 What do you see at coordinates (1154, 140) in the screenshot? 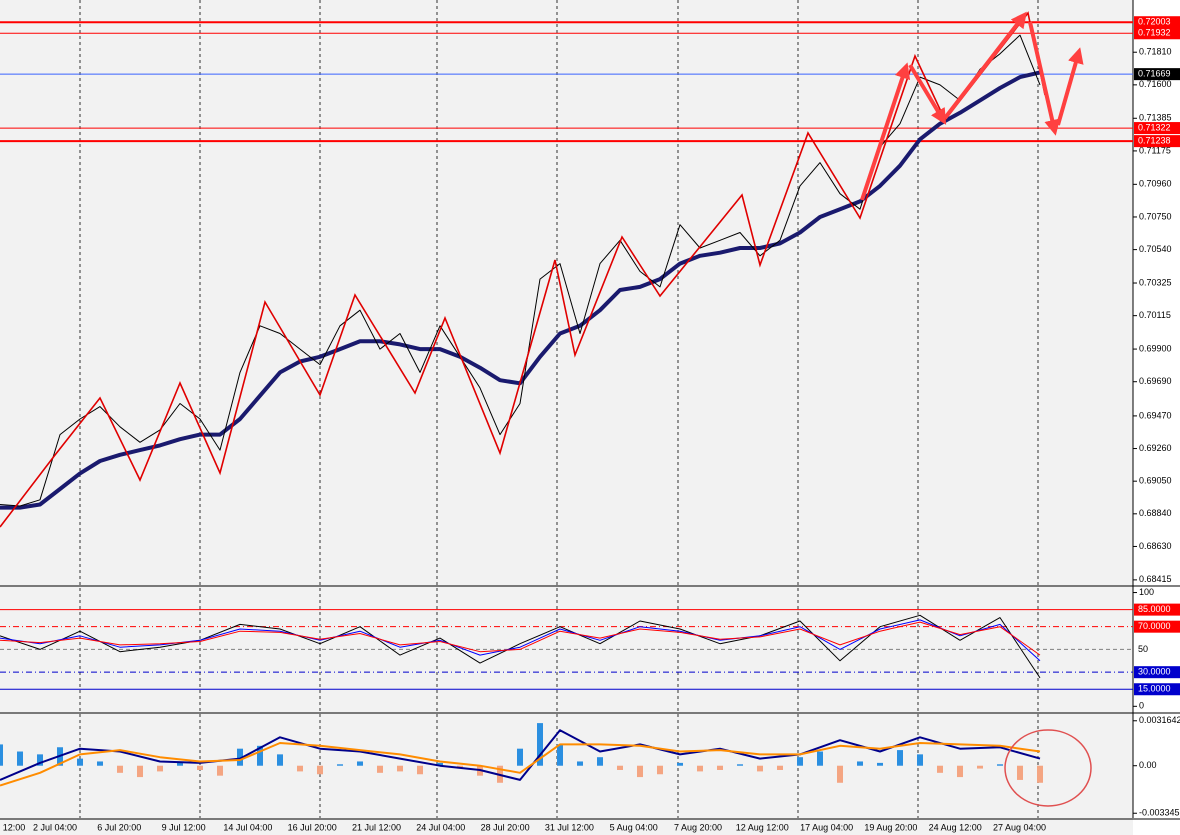
I see `level-label: 0.71238` at bounding box center [1154, 140].